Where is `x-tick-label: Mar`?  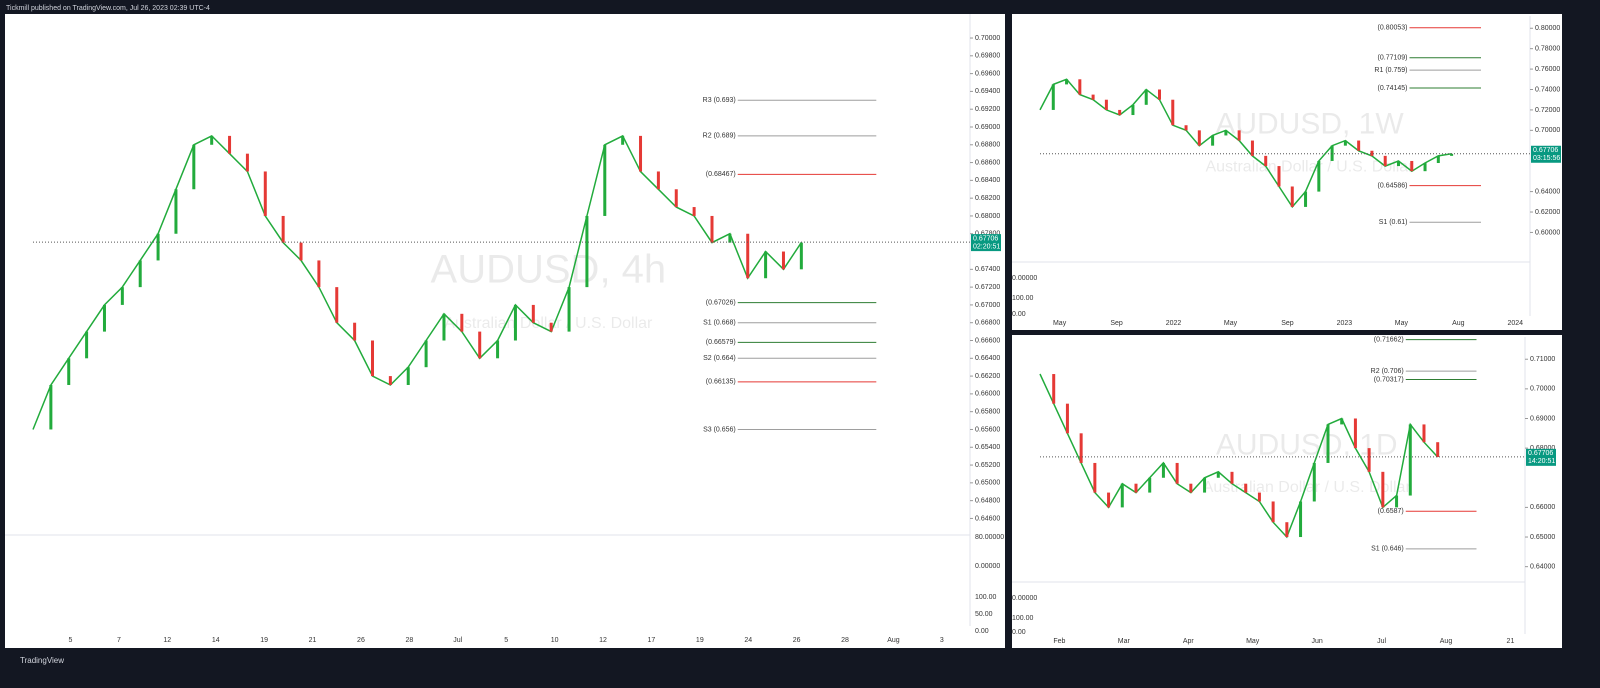 x-tick-label: Mar is located at coordinates (1124, 641).